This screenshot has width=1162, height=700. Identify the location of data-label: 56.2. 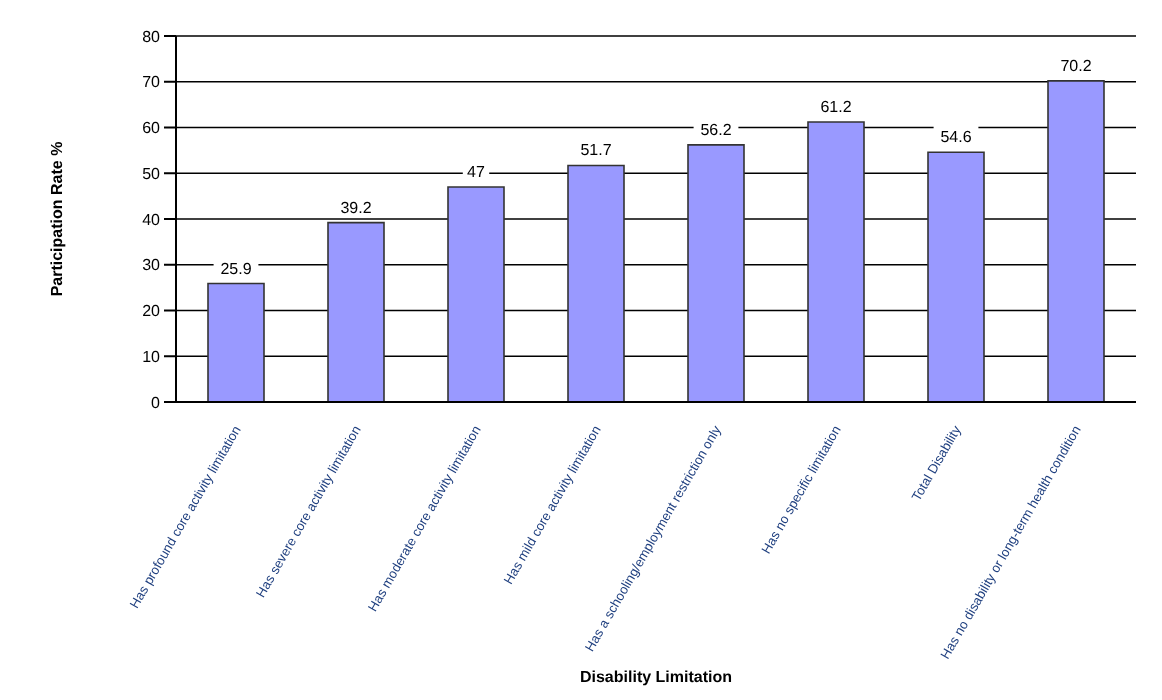
(716, 129).